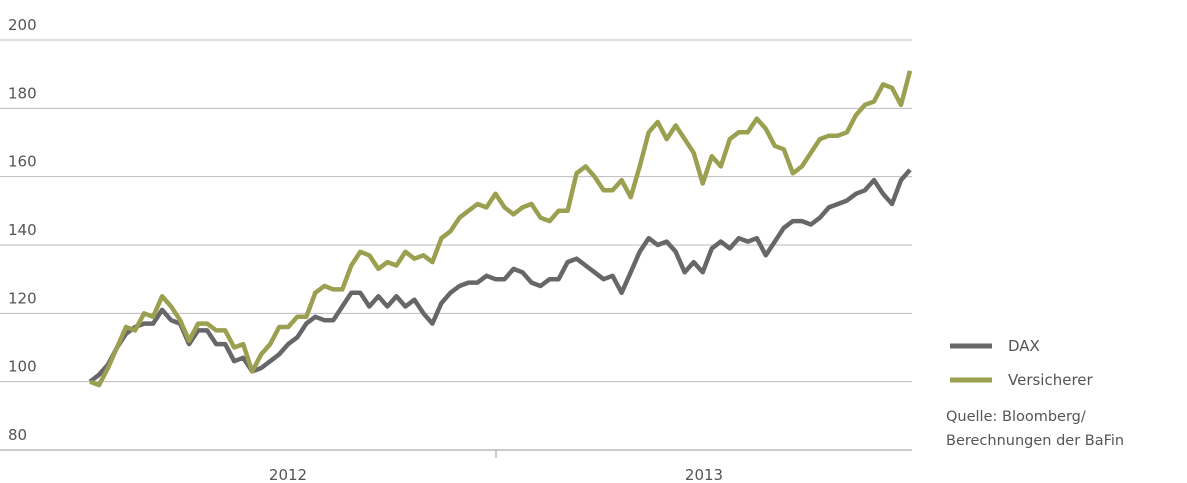 Image resolution: width=1187 pixels, height=483 pixels. Describe the element at coordinates (1035, 441) in the screenshot. I see `source-note: Berechnungen der BaFin` at that location.